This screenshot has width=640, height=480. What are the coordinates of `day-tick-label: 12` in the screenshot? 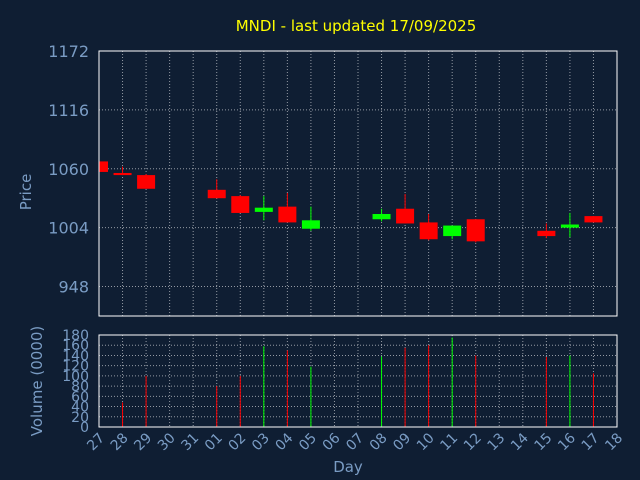 It's located at (473, 442).